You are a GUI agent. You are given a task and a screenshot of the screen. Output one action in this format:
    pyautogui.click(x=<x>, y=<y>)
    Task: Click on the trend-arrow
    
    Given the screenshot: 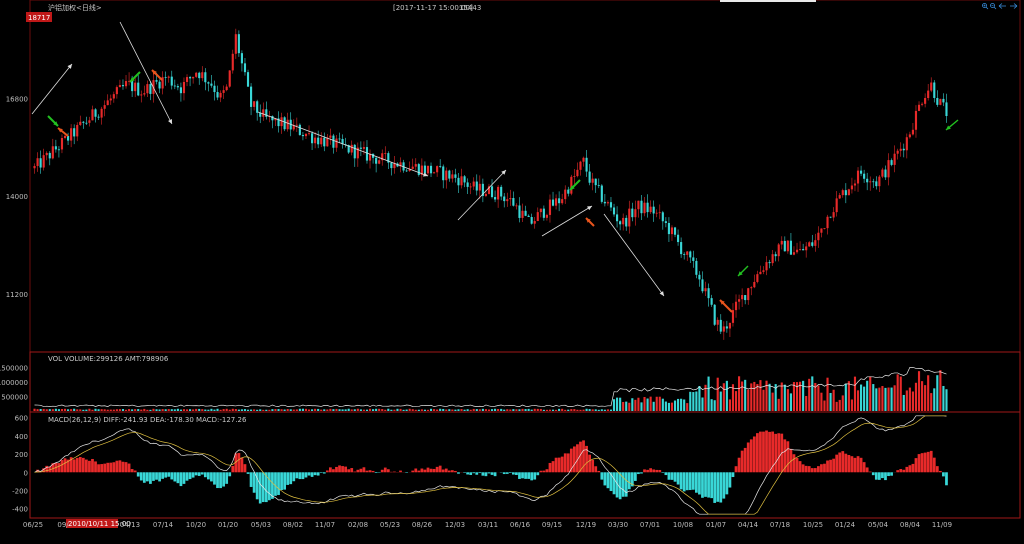 What is the action you would take?
    pyautogui.click(x=634, y=255)
    